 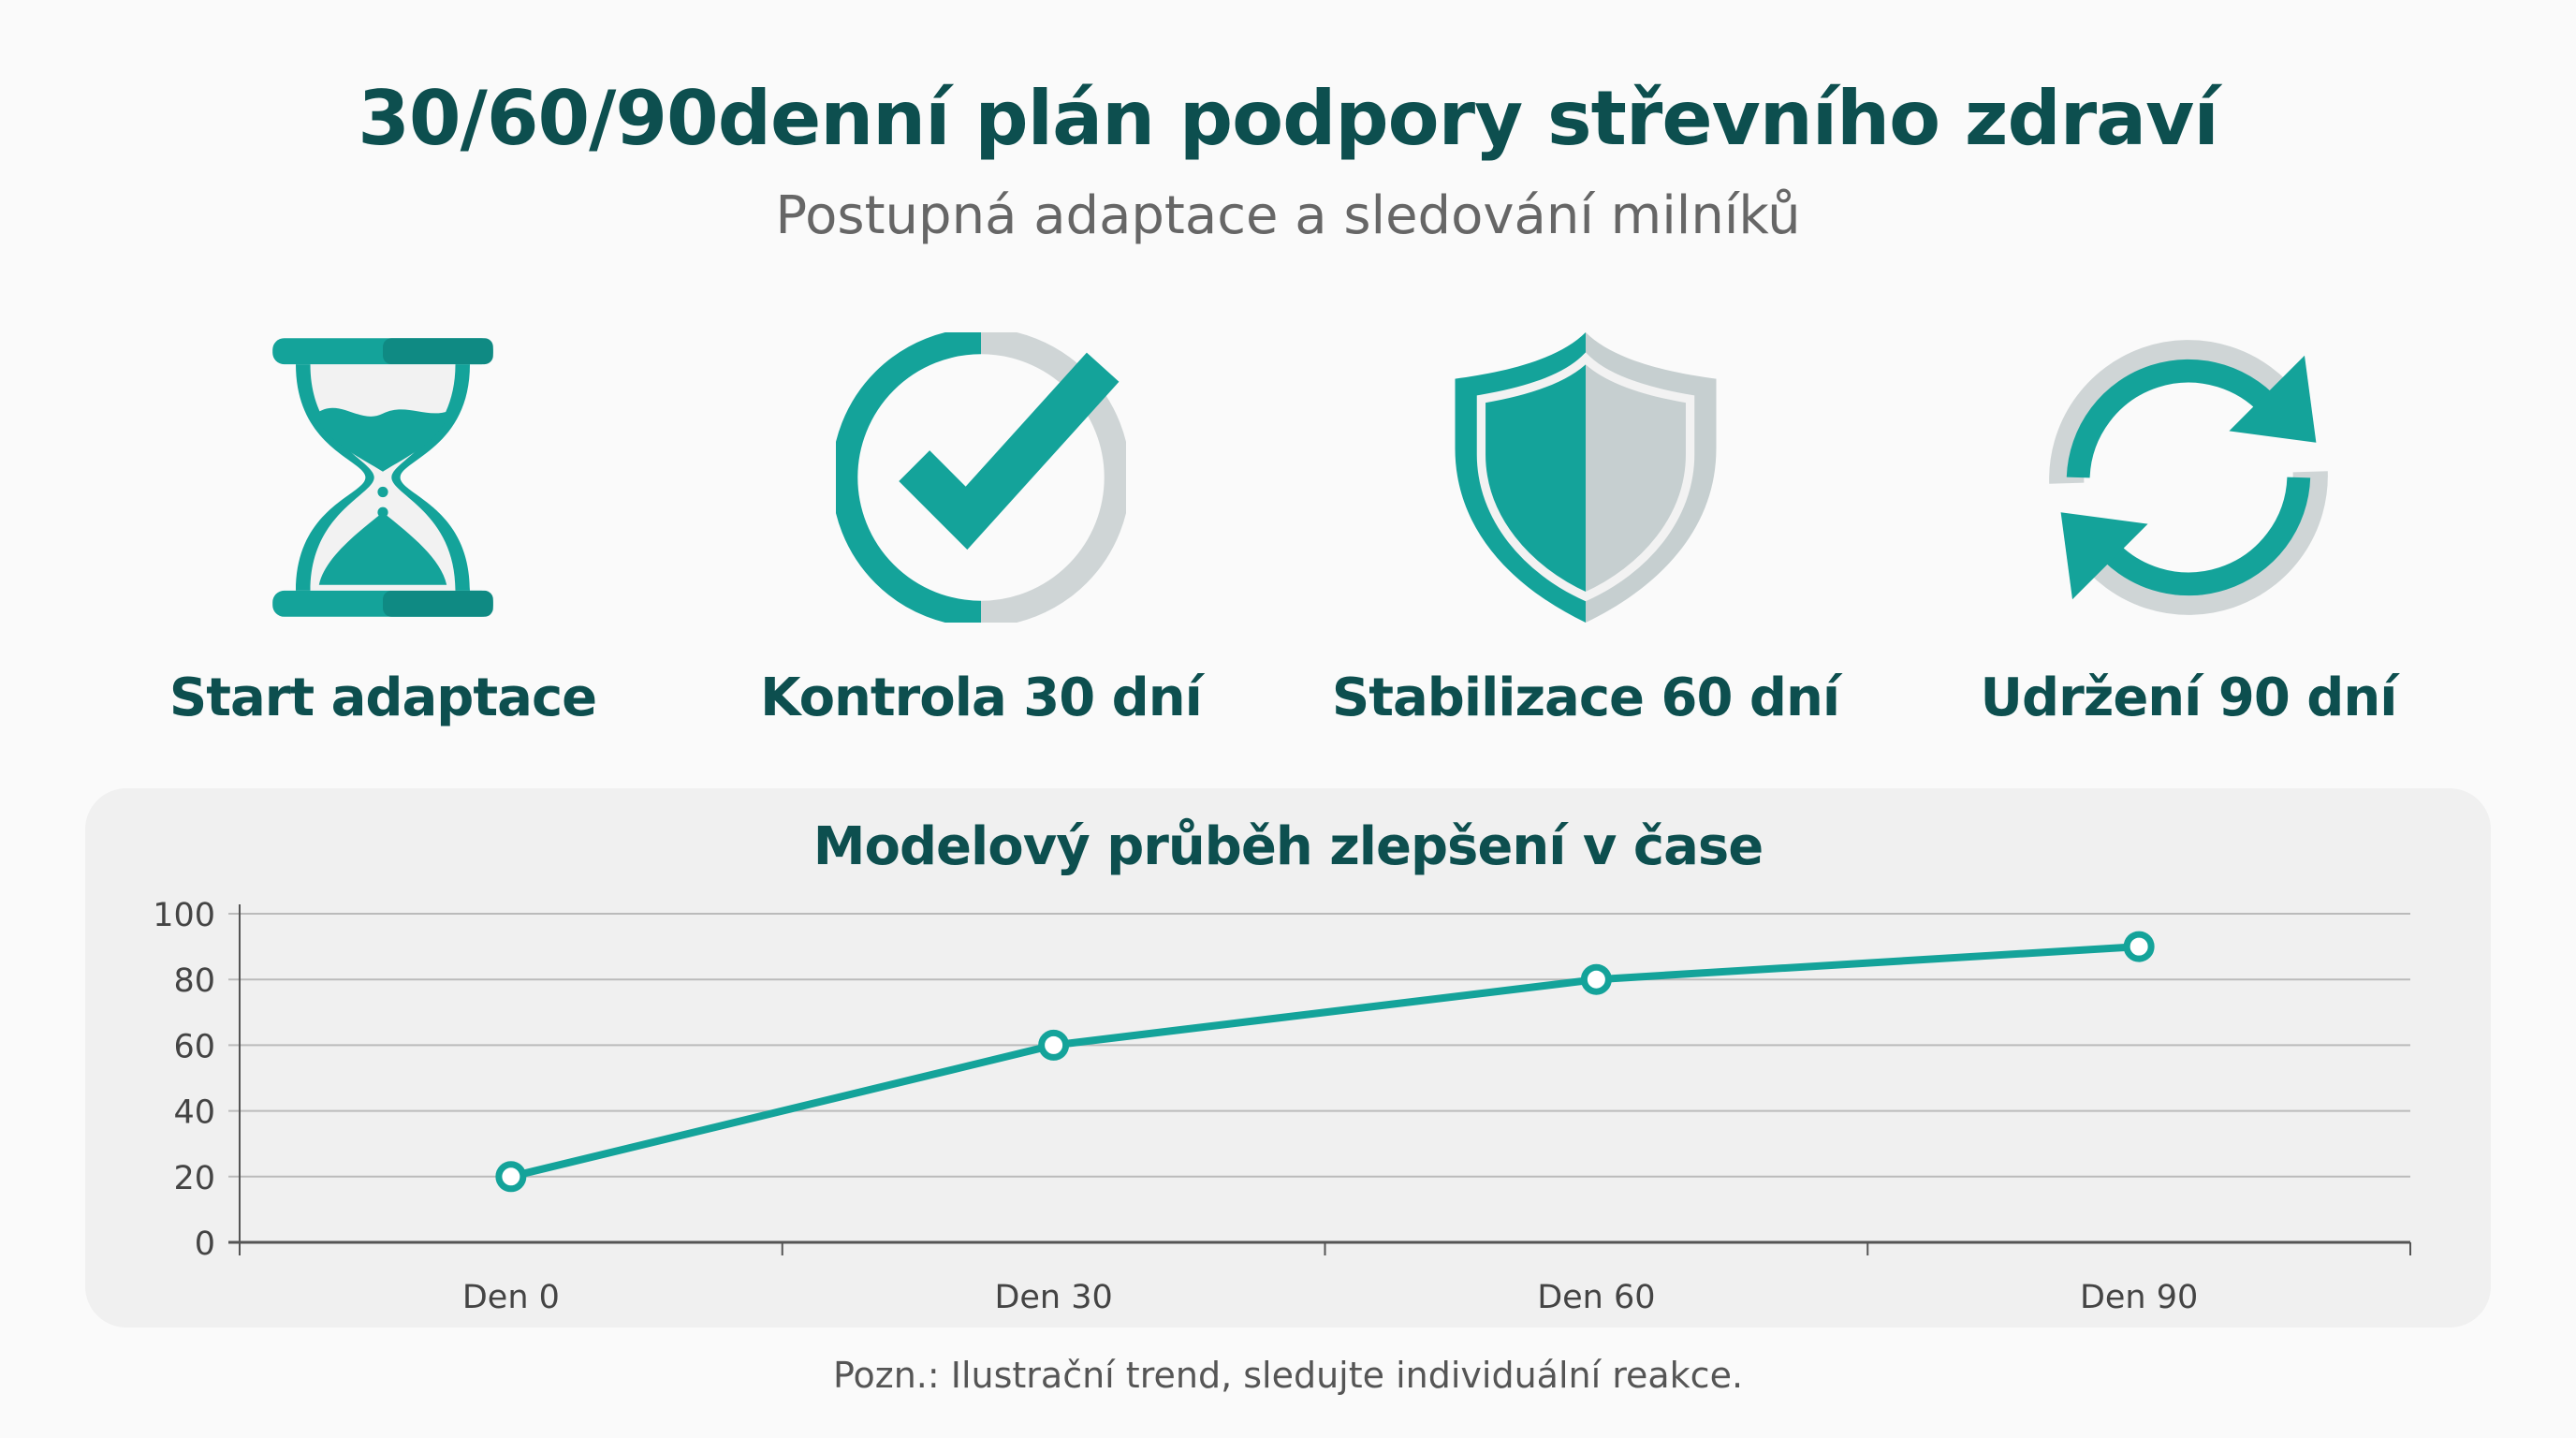 I want to click on hourglass-icon, so click(x=382, y=477).